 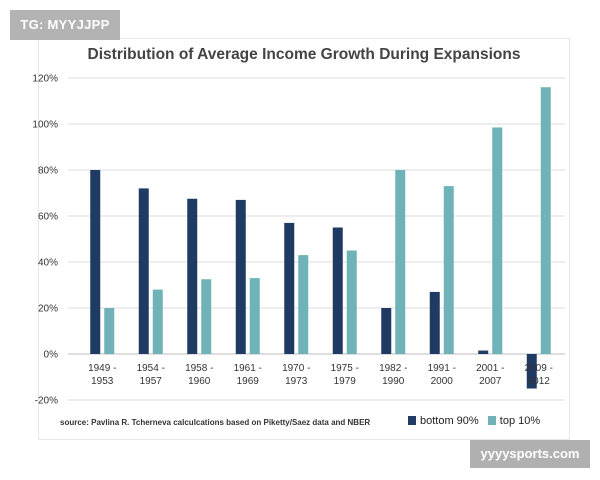 I want to click on y-tick-label: 80%, so click(x=48, y=171).